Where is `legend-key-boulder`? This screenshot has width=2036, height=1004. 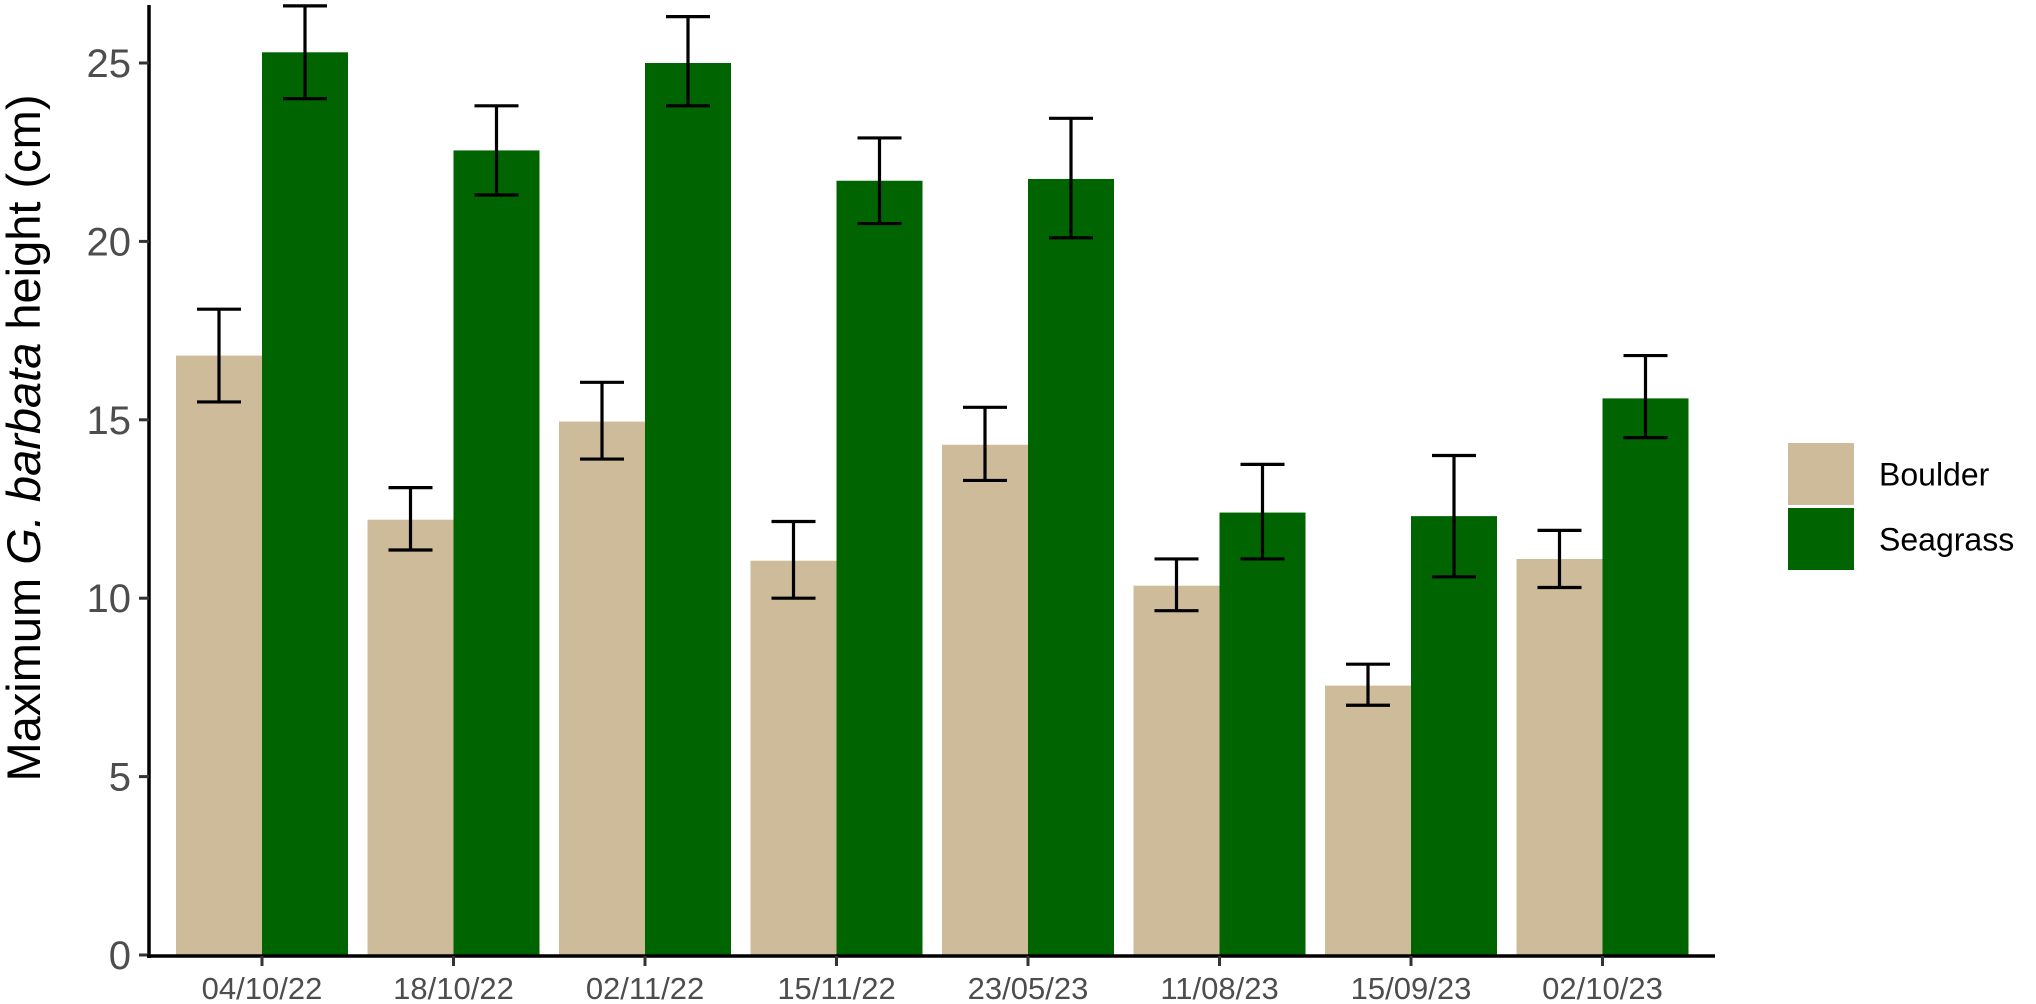
legend-key-boulder is located at coordinates (1821, 474).